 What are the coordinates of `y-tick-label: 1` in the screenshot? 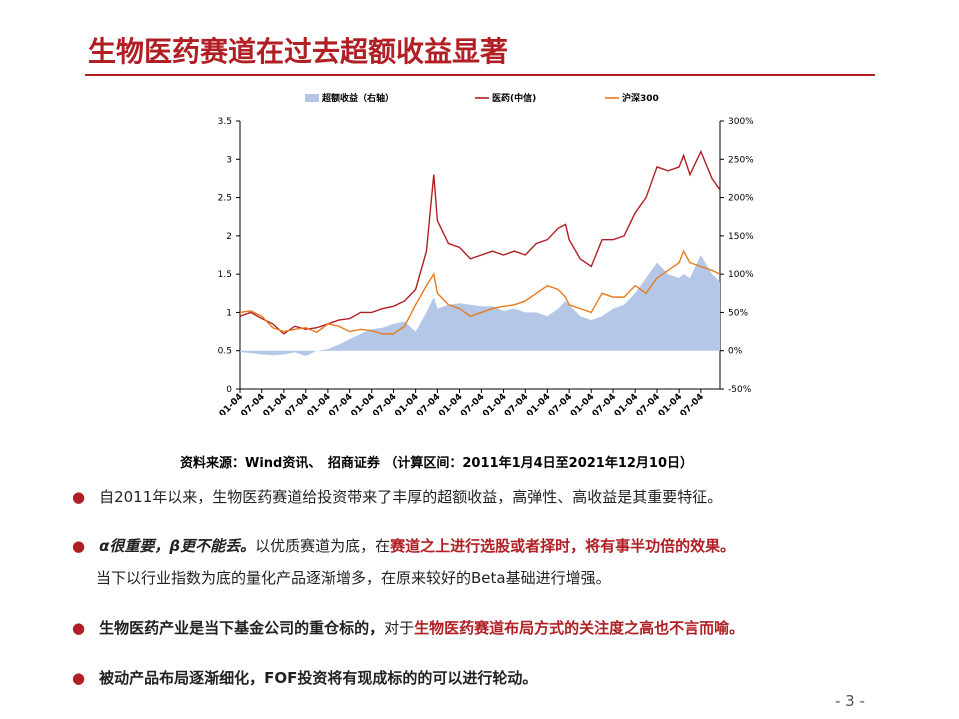 It's located at (229, 313).